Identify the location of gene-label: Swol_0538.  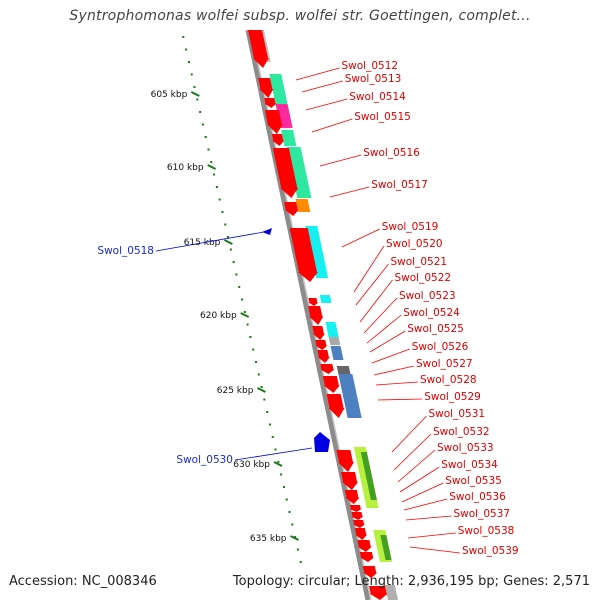
(486, 531).